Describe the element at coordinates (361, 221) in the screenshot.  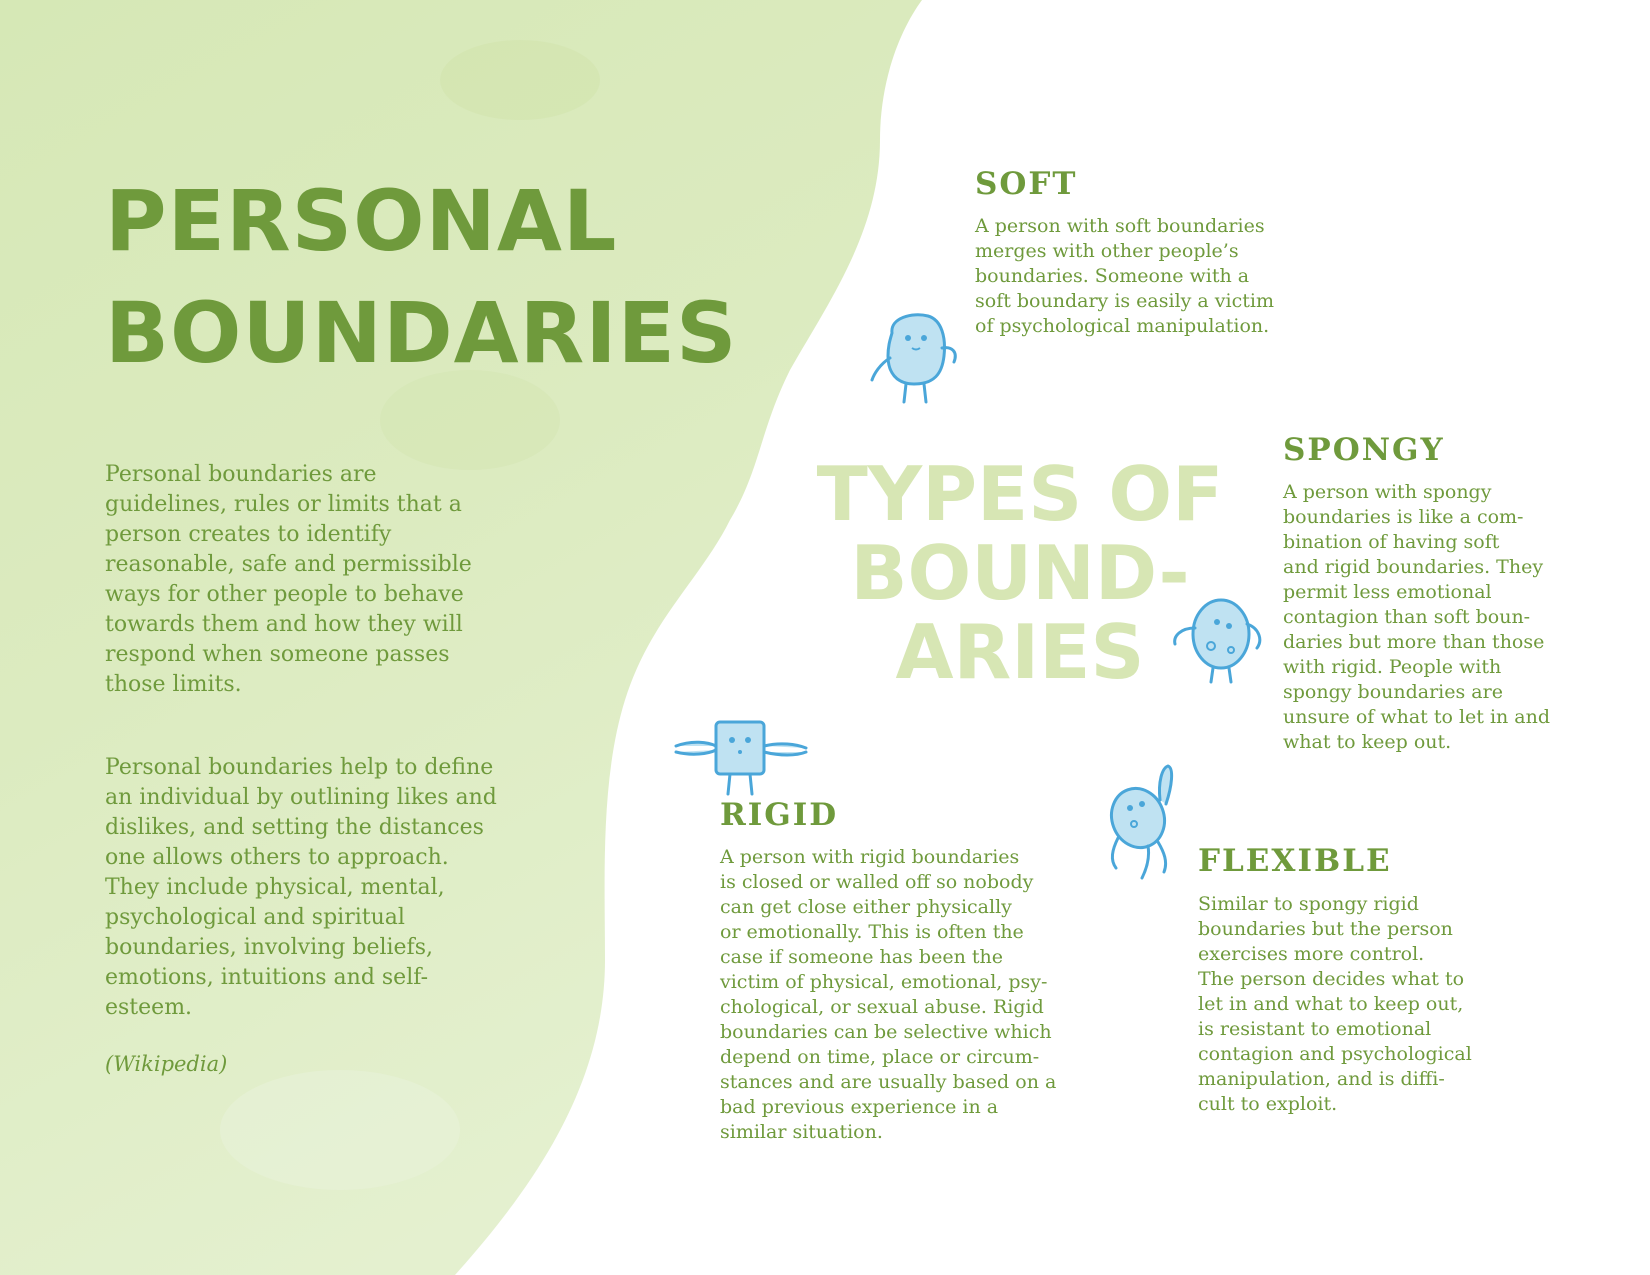
I see `title-line-1: PERSONAL` at that location.